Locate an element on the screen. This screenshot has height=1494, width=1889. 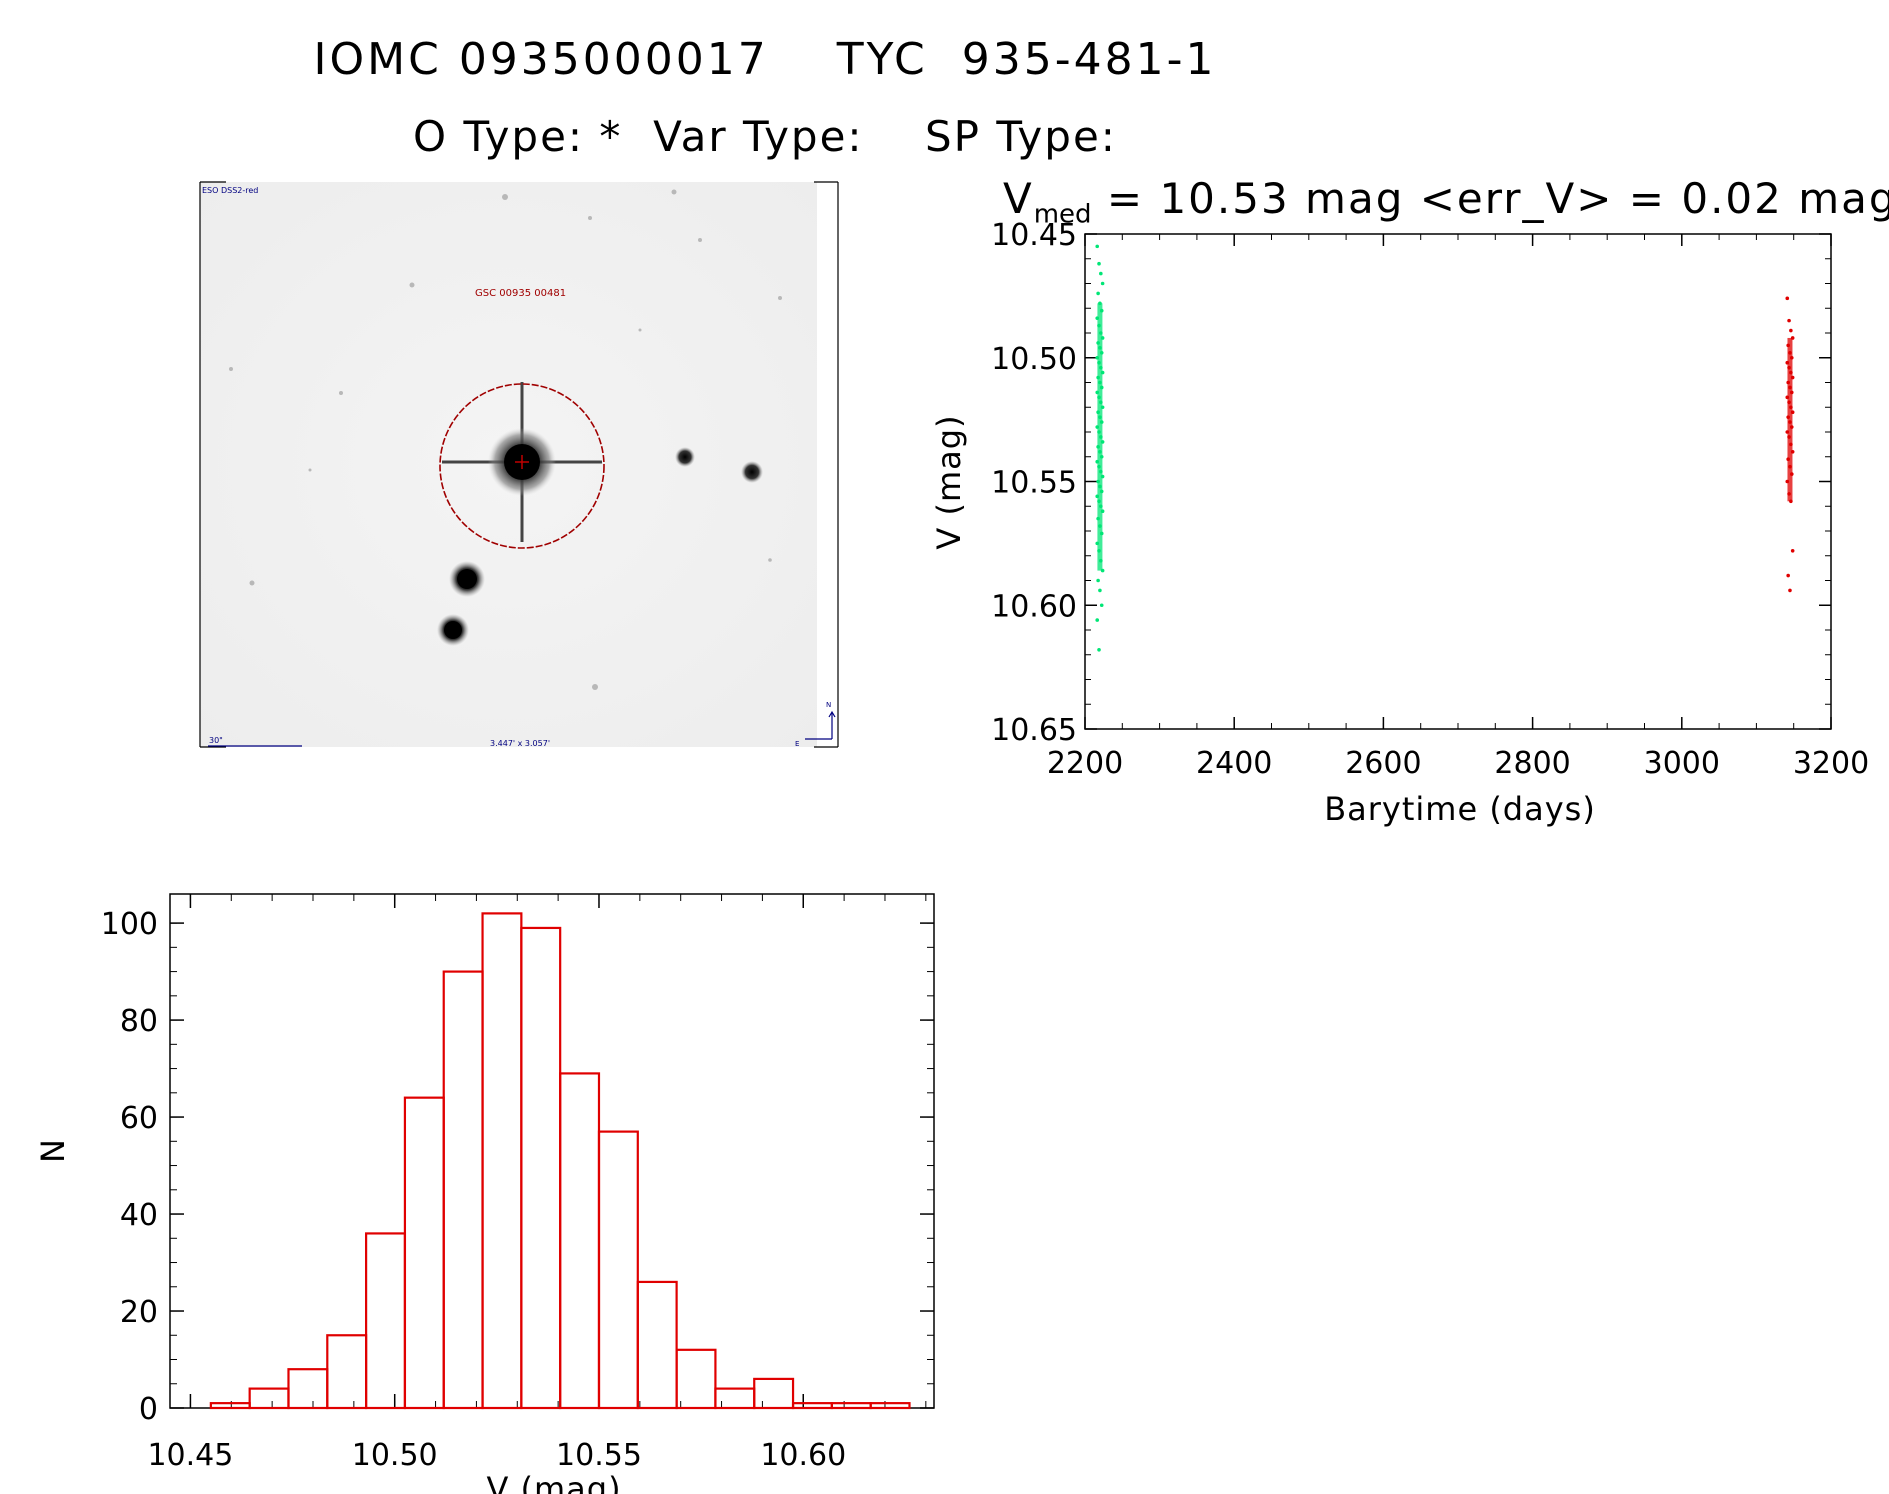
fov-label: 3.447' x 3.057' is located at coordinates (520, 743).